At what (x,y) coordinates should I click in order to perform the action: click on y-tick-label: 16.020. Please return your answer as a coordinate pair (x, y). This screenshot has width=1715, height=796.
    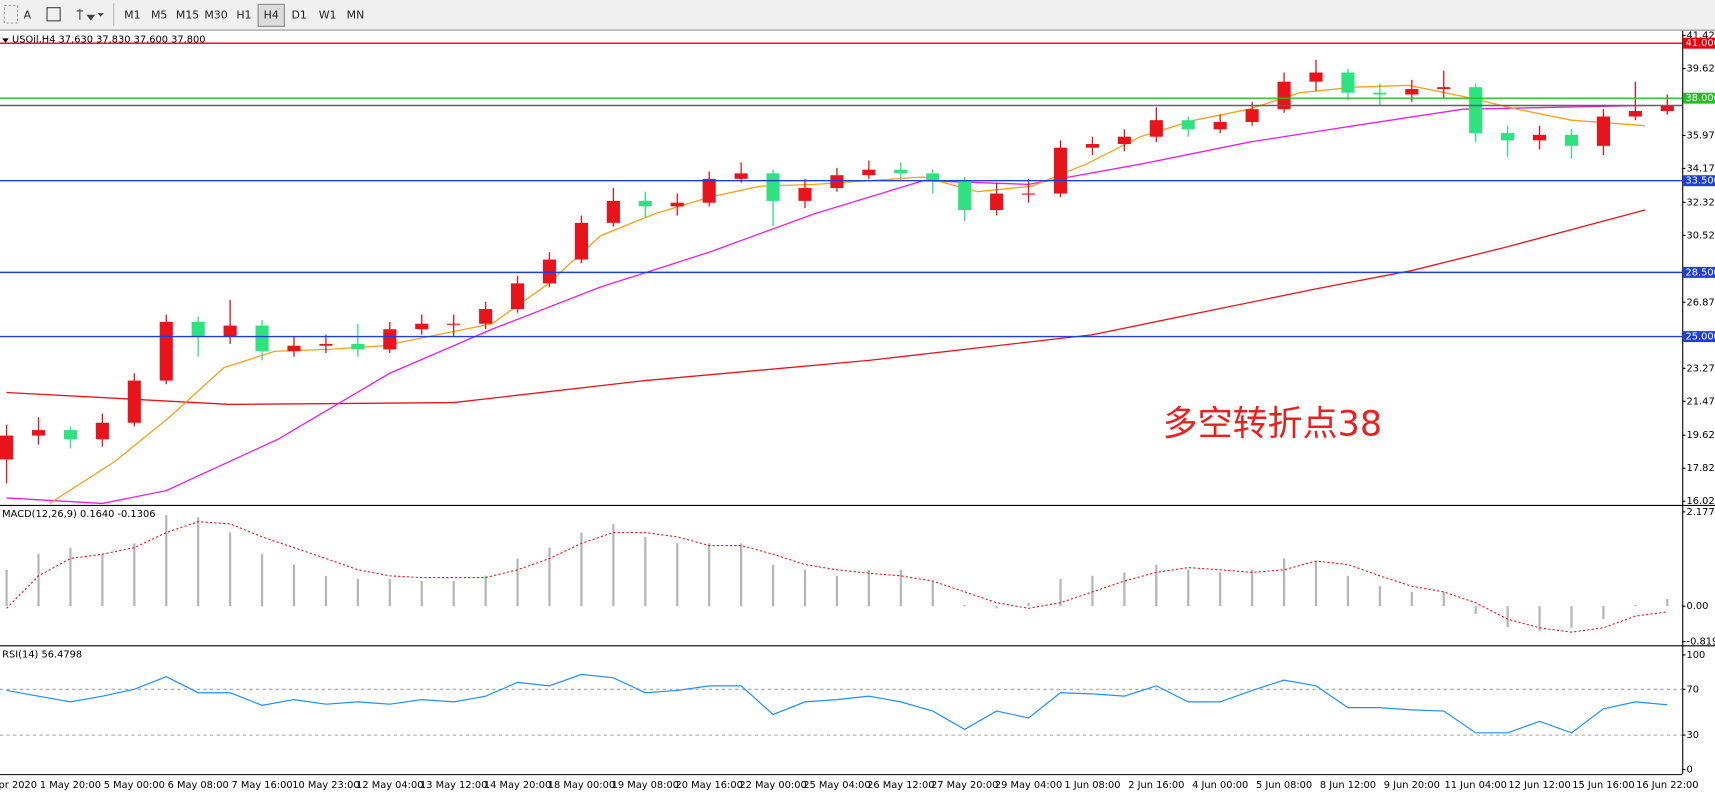
    Looking at the image, I should click on (1701, 501).